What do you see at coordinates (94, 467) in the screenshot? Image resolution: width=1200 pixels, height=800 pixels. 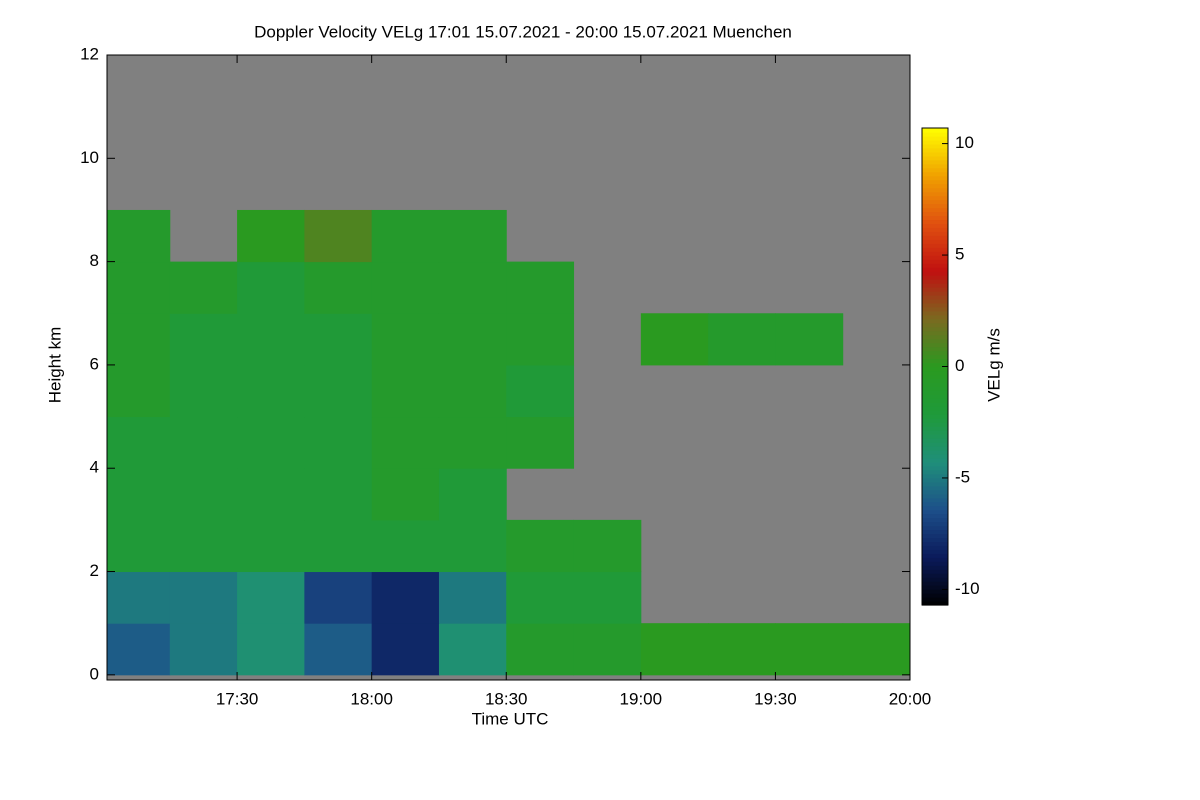 I see `y-tick-label: 4` at bounding box center [94, 467].